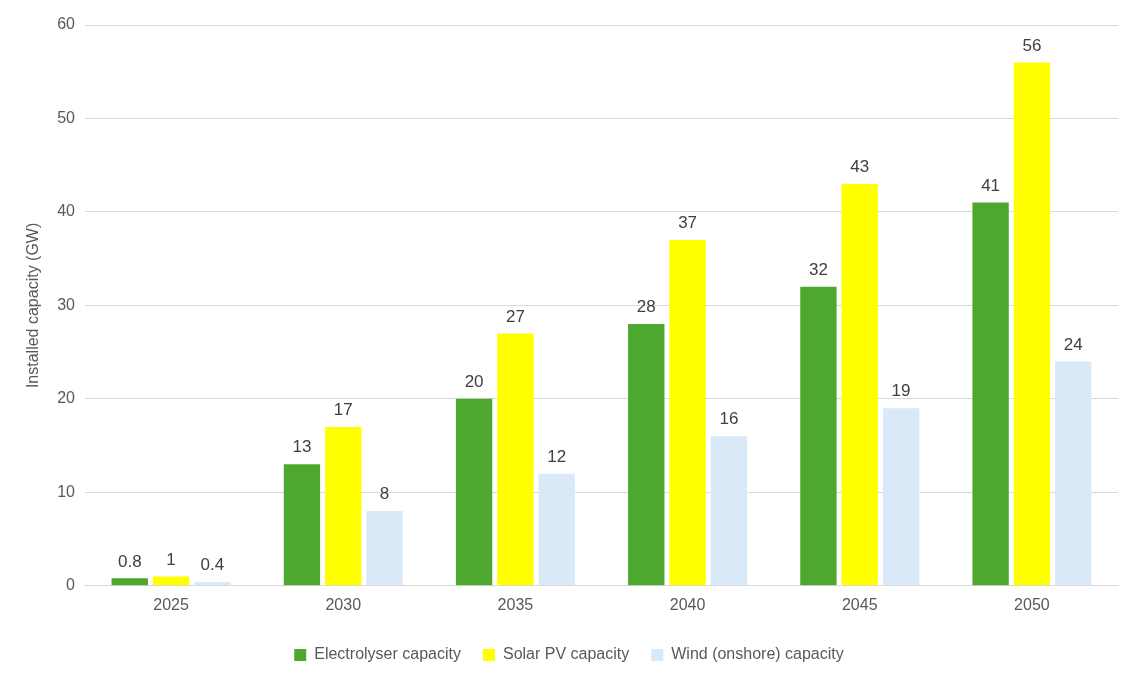  What do you see at coordinates (66, 304) in the screenshot?
I see `y-tick-label: 30` at bounding box center [66, 304].